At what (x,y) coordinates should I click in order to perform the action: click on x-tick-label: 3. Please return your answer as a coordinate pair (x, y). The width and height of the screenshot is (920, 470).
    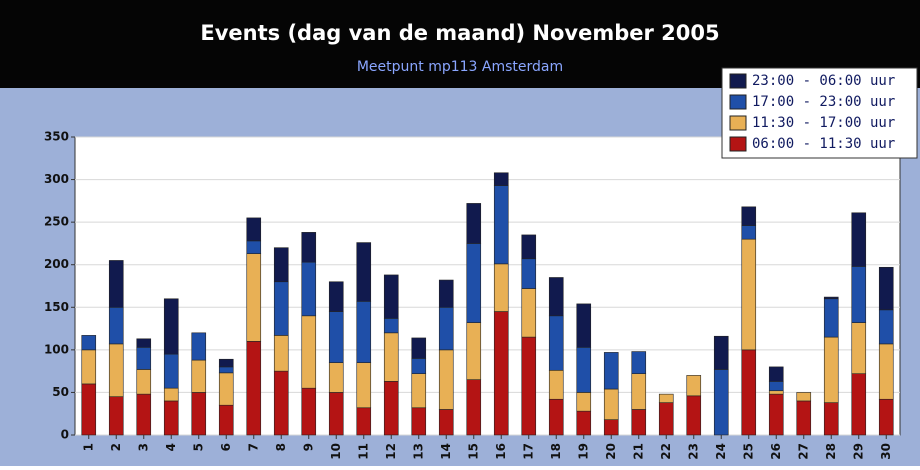
    Looking at the image, I should click on (143, 447).